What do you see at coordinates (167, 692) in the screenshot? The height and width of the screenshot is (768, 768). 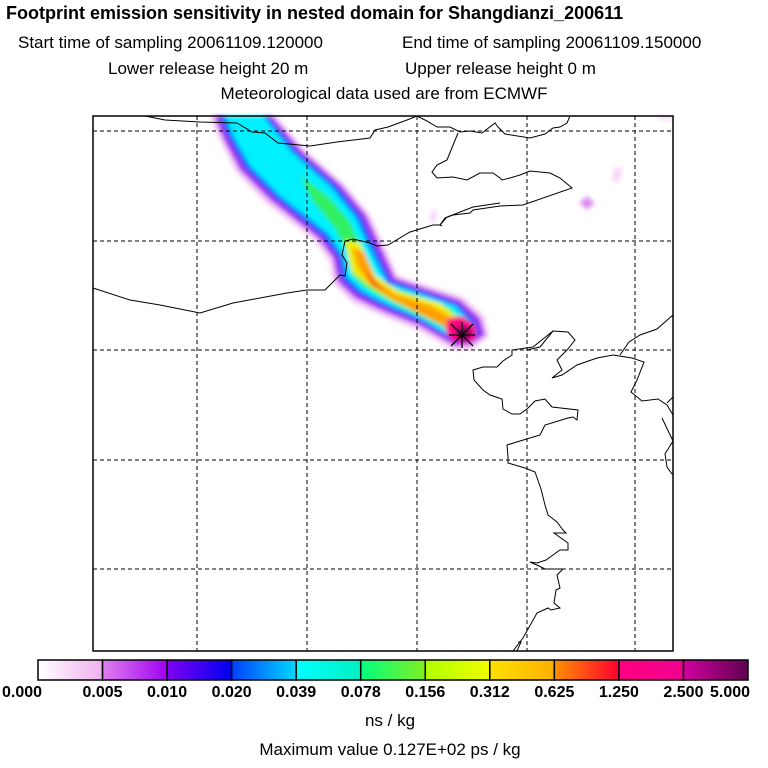 I see `colorbar-tick-label: 0.010` at bounding box center [167, 692].